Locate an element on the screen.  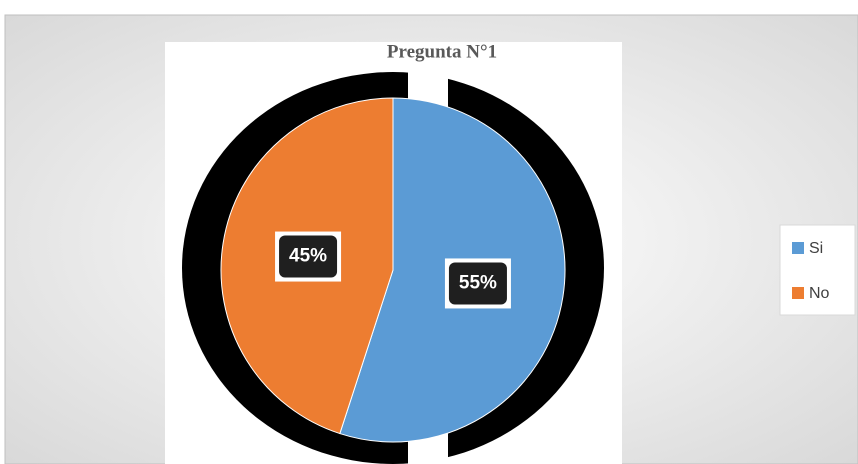
legend-label: Si is located at coordinates (816, 248).